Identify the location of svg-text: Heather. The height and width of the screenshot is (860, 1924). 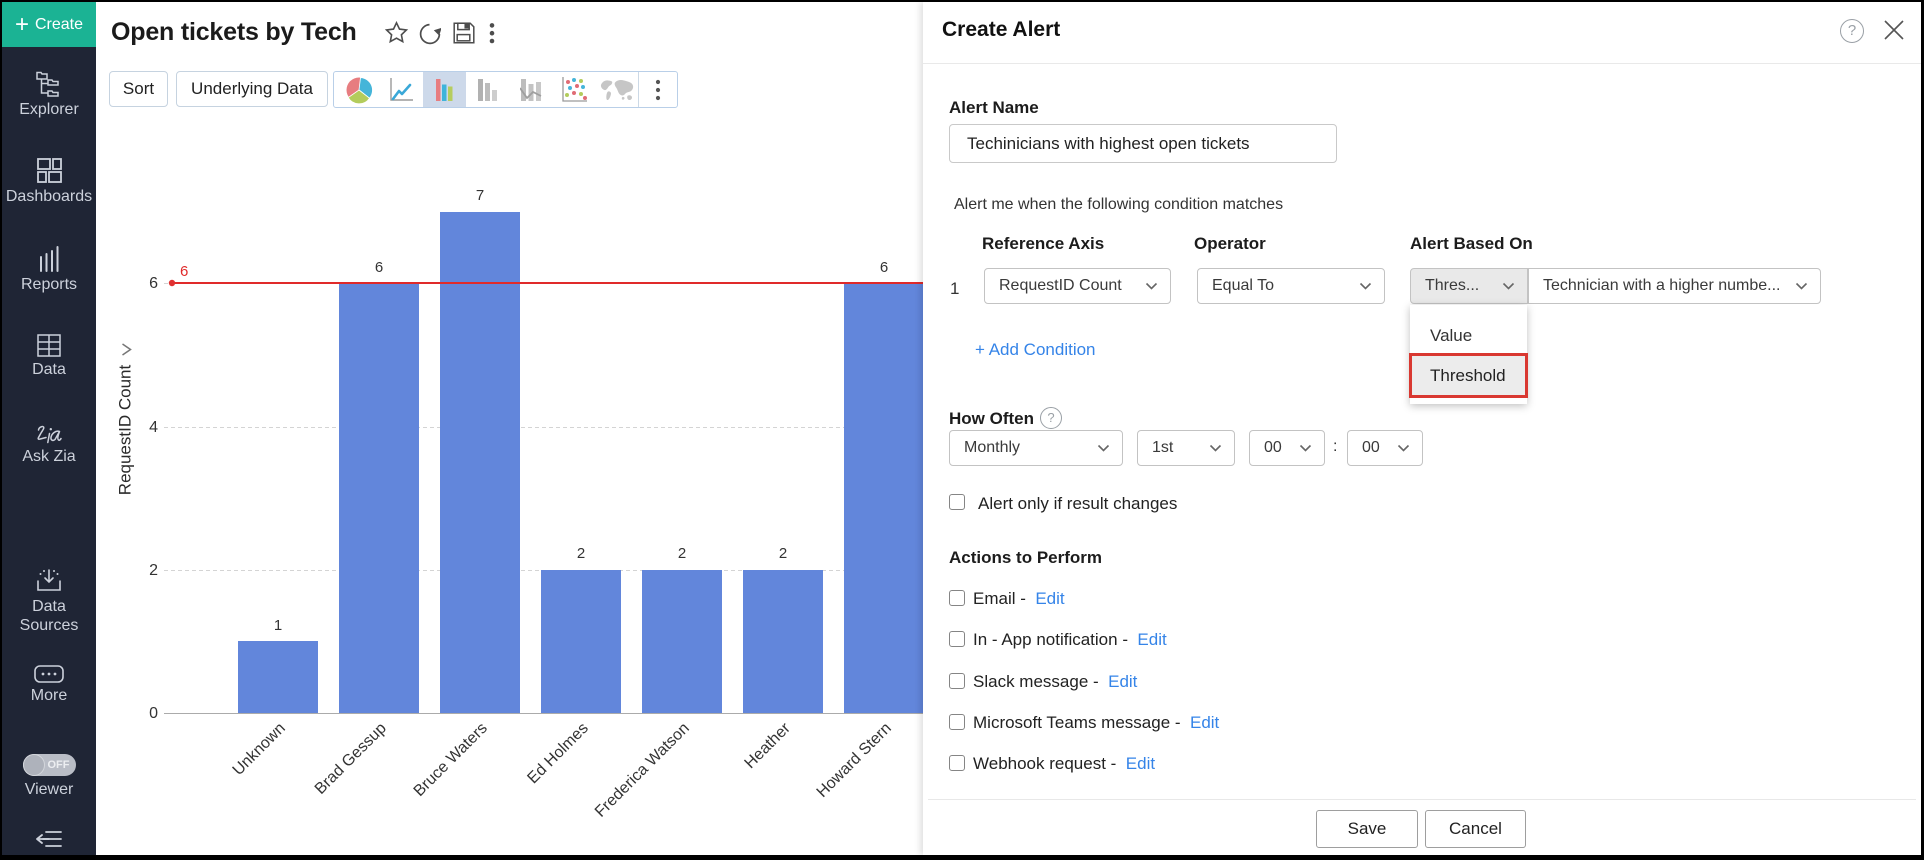
(768, 745).